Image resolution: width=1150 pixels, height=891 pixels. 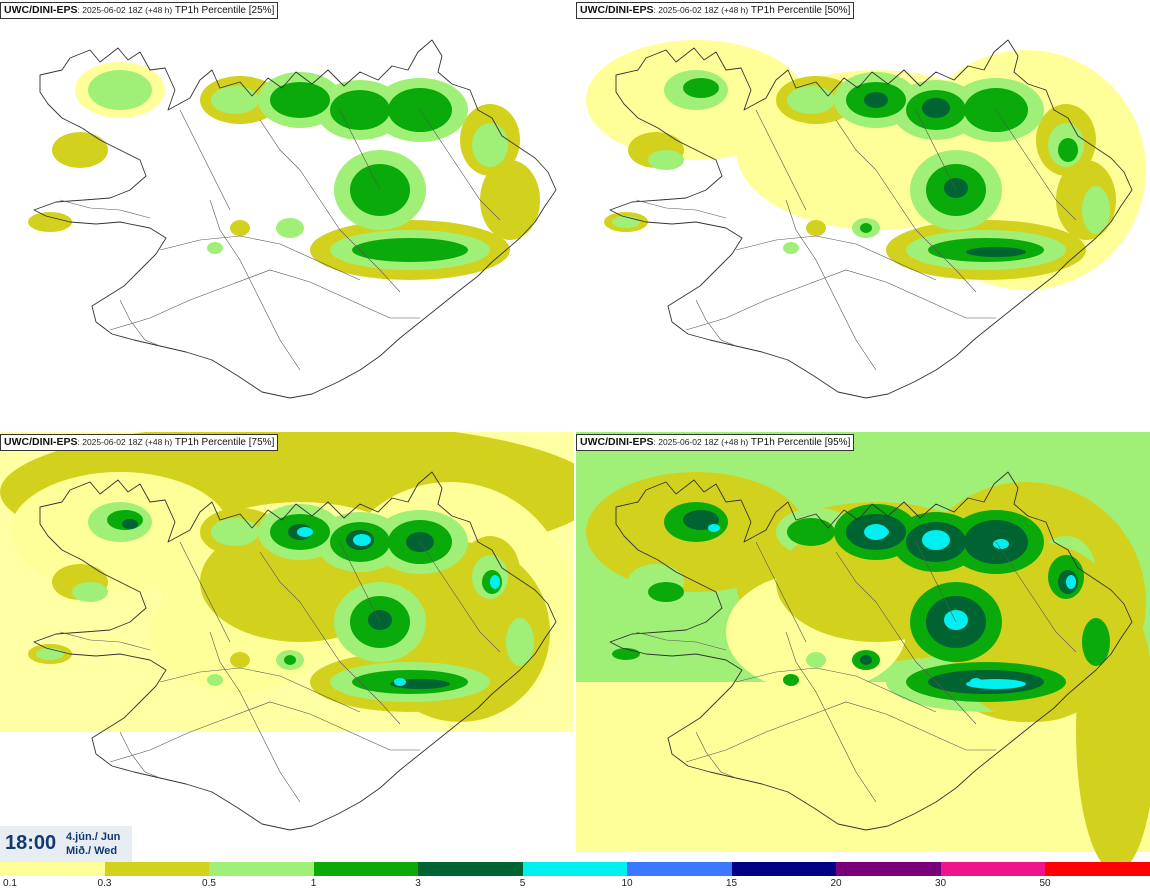 What do you see at coordinates (93, 837) in the screenshot?
I see `valid-date-line1: 4.jún./ Jun` at bounding box center [93, 837].